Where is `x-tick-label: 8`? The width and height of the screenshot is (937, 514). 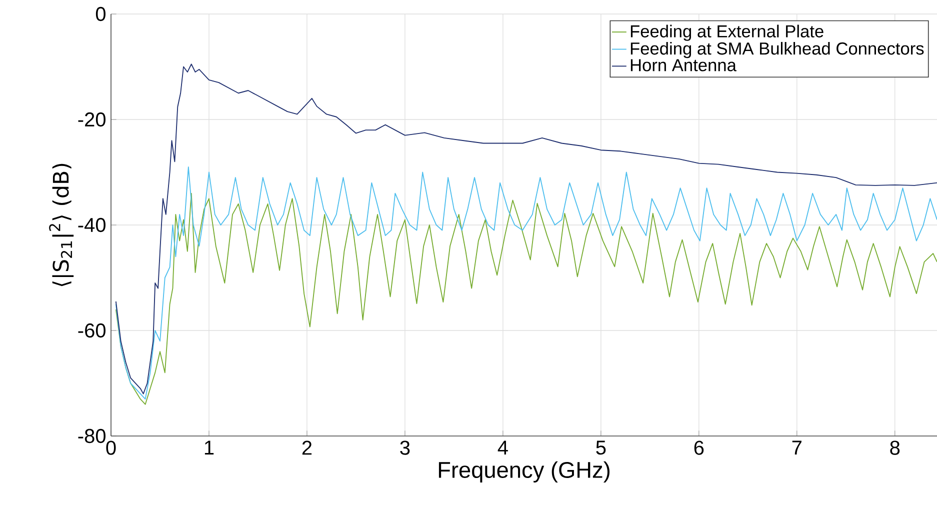
x-tick-label: 8 is located at coordinates (895, 447).